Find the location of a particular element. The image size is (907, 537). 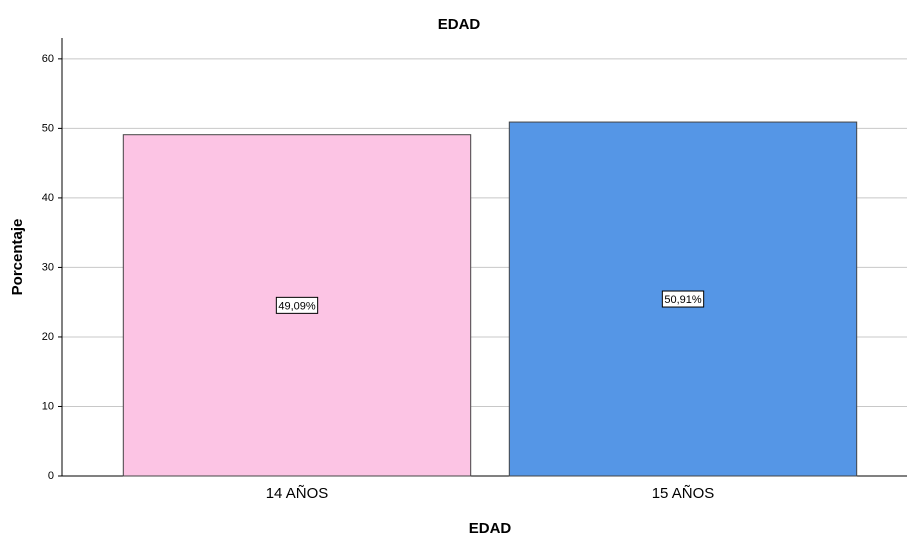

y-tick-label: 20 is located at coordinates (48, 337).